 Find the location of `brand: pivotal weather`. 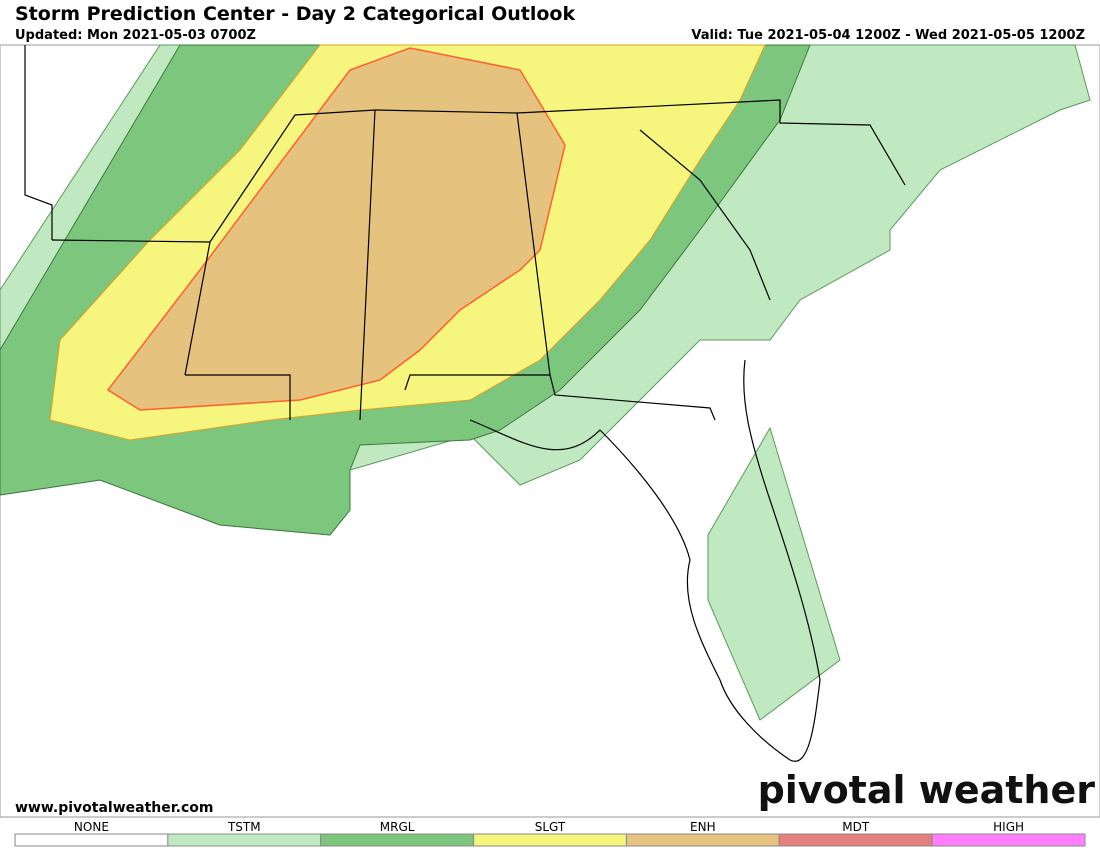

brand: pivotal weather is located at coordinates (927, 790).